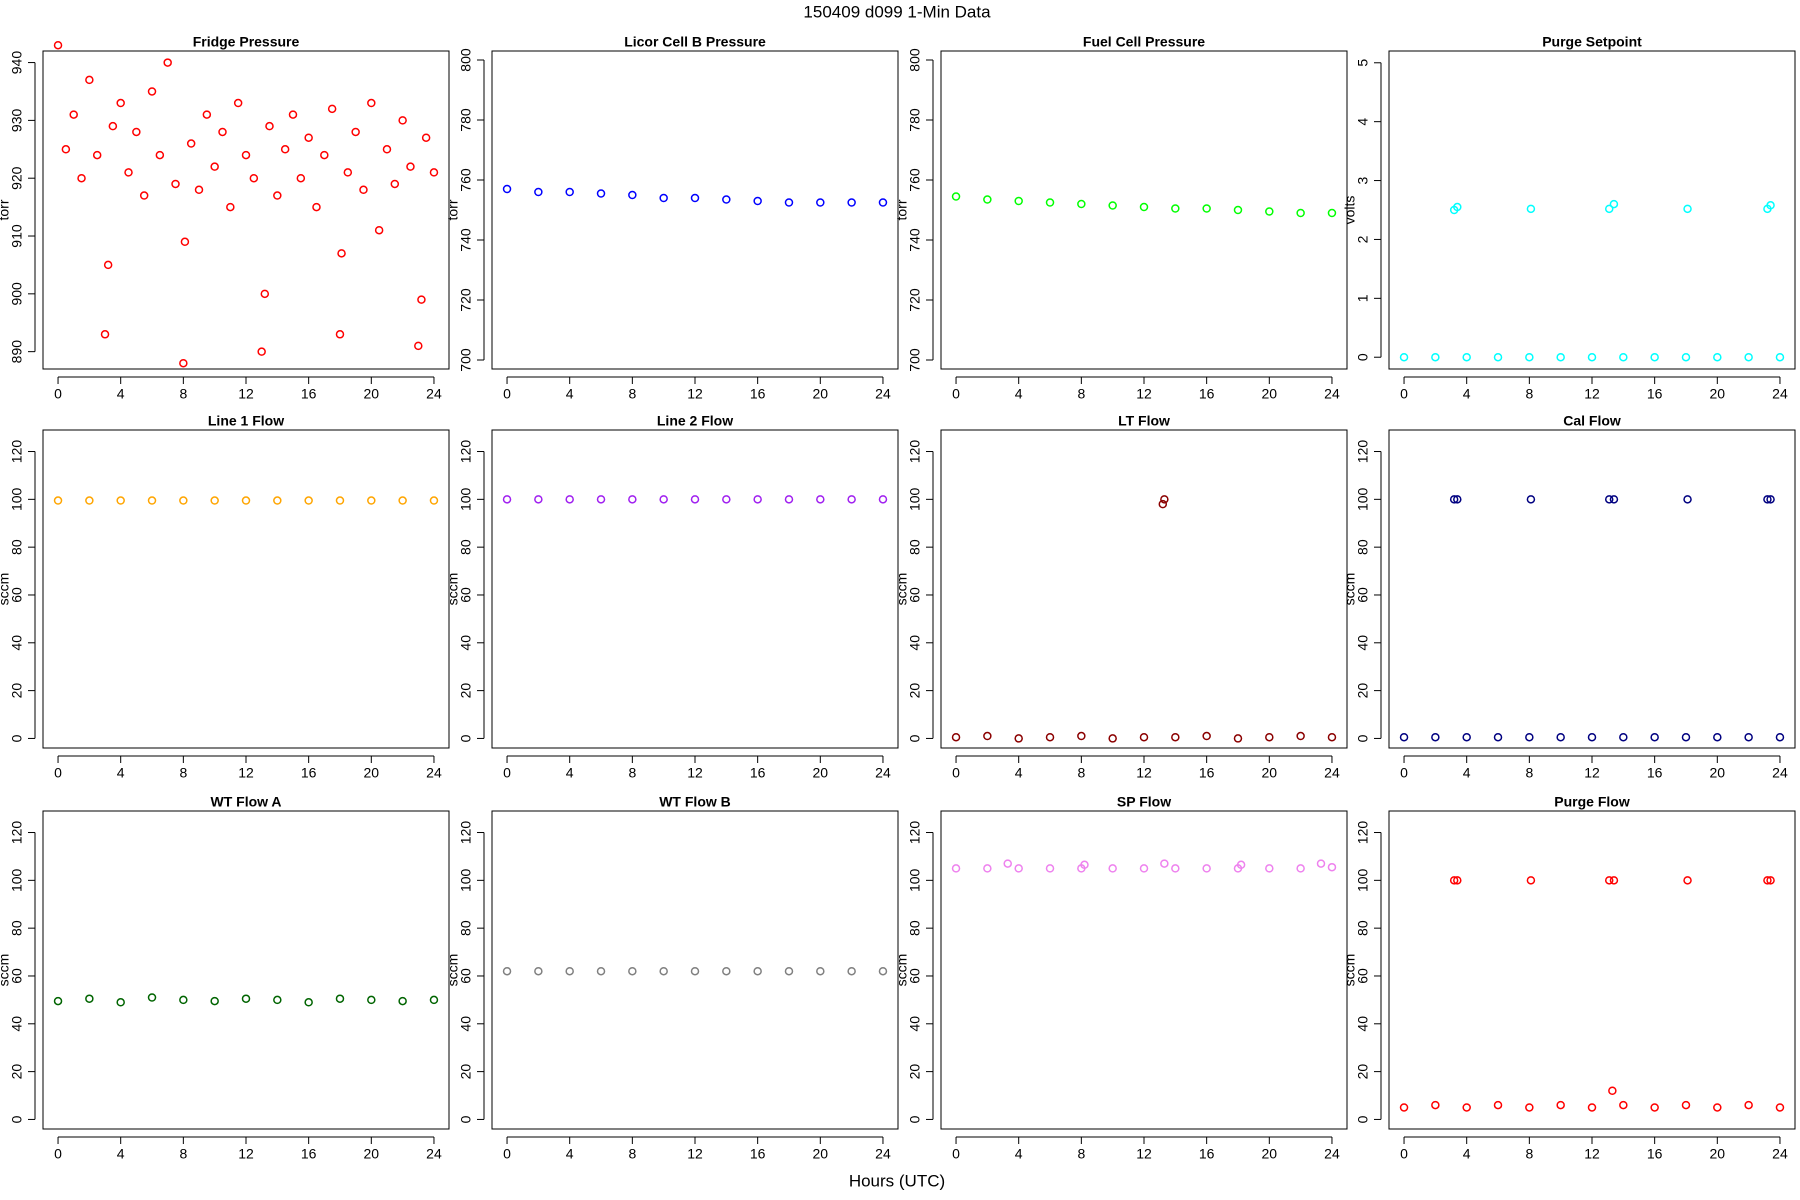  Describe the element at coordinates (246, 42) in the screenshot. I see `panel-title: Fridge Pressure` at that location.